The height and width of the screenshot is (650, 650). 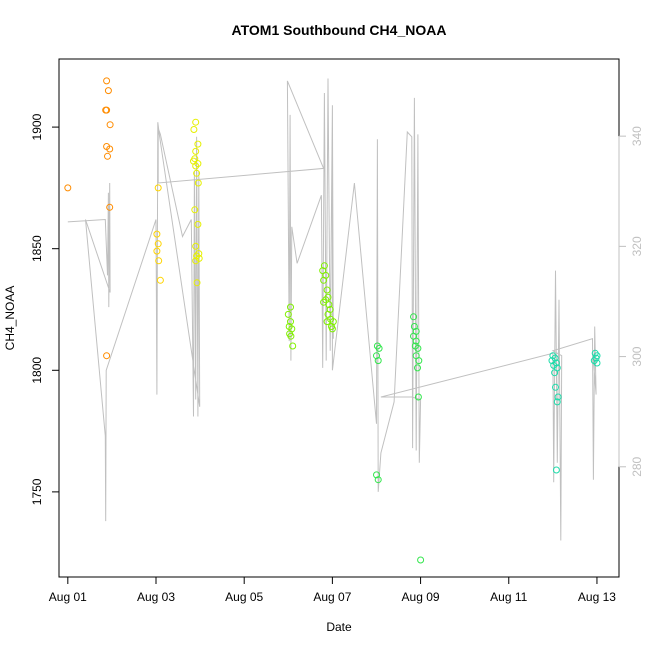 I want to click on x-tick-label: Aug 07, so click(x=332, y=597).